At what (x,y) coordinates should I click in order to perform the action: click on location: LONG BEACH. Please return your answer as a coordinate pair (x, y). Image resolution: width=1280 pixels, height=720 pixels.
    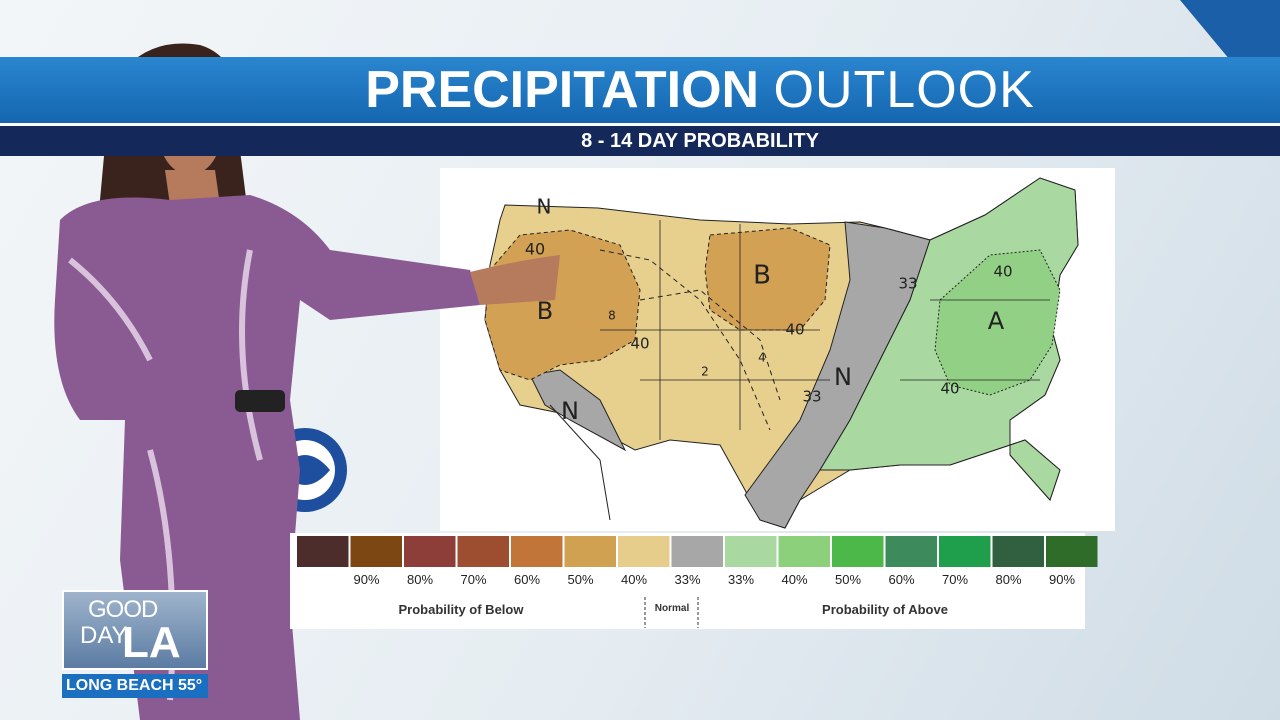
    Looking at the image, I should click on (120, 685).